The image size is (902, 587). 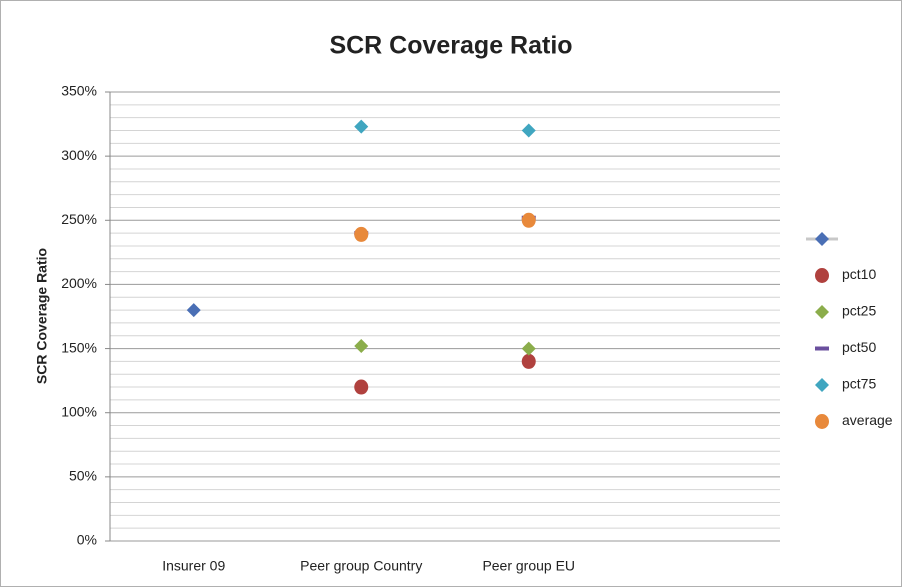 I want to click on y-tick-label: 50%, so click(x=83, y=476).